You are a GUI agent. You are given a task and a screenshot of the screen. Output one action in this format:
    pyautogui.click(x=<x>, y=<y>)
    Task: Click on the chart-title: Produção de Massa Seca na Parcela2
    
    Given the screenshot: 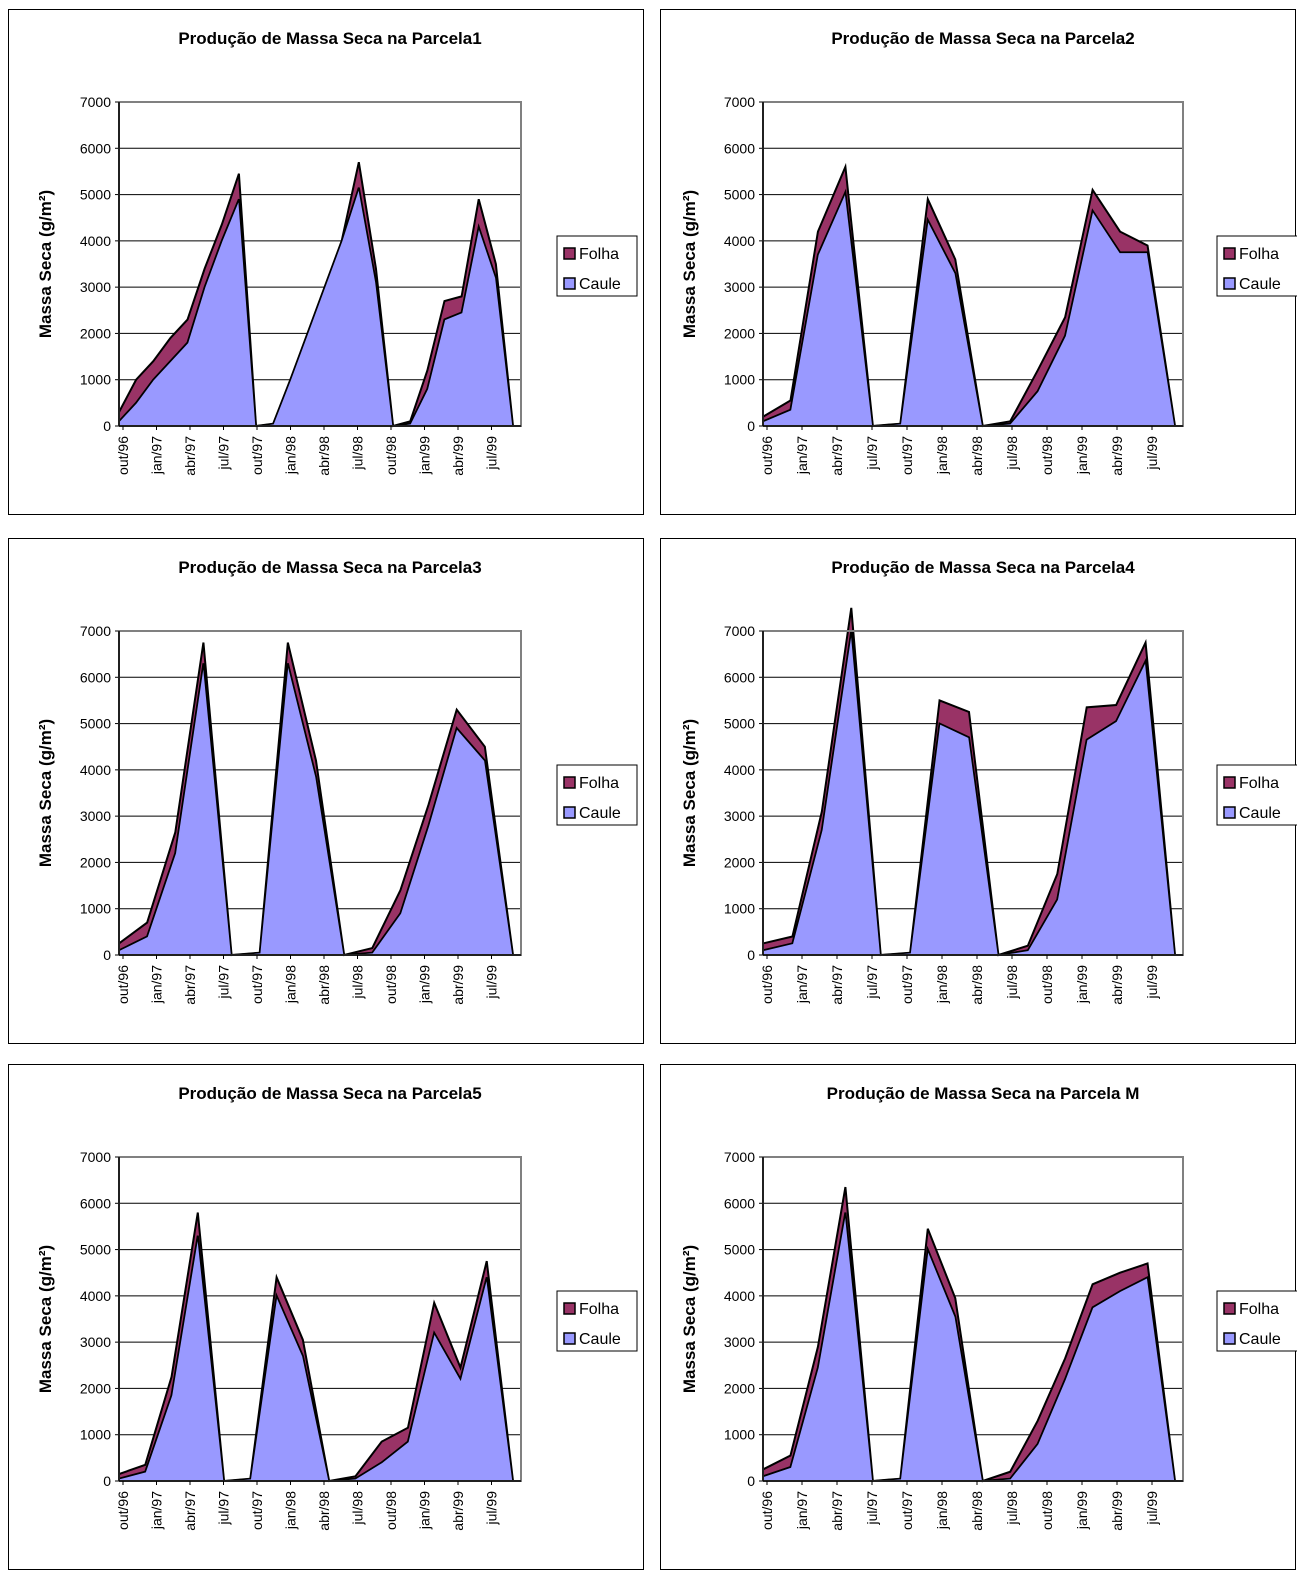 What is the action you would take?
    pyautogui.click(x=982, y=38)
    